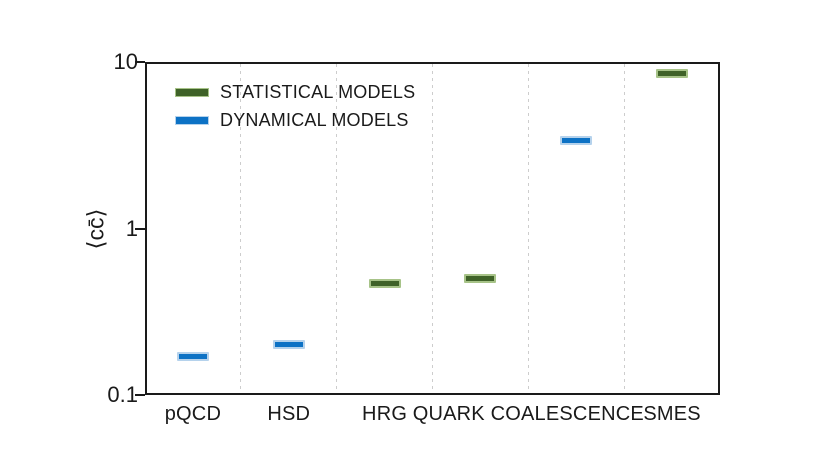  Describe the element at coordinates (193, 414) in the screenshot. I see `x-label-pqcd: pQCD` at that location.